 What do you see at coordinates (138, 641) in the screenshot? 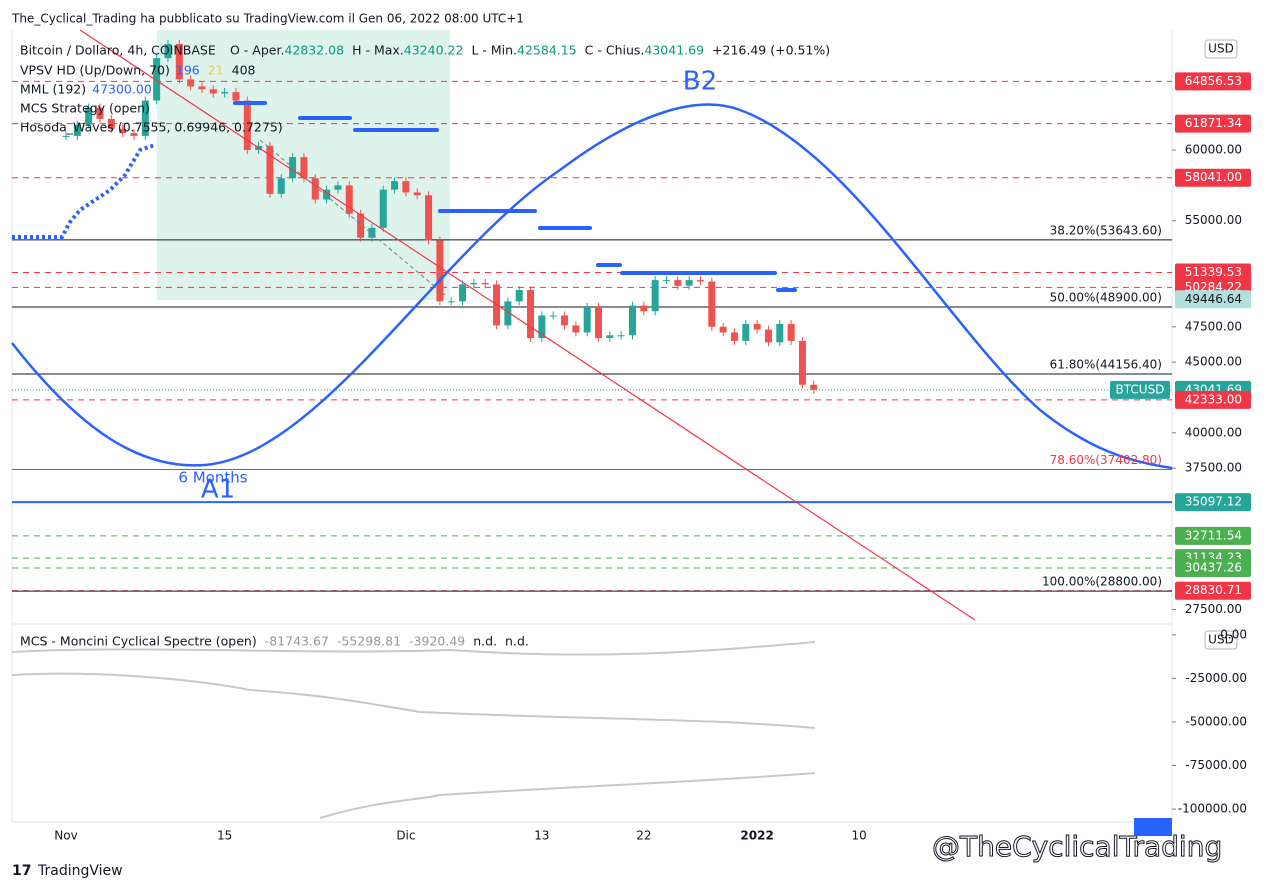
I see `pane-title: MCS - Moncini Cyclical Spectre (open)` at bounding box center [138, 641].